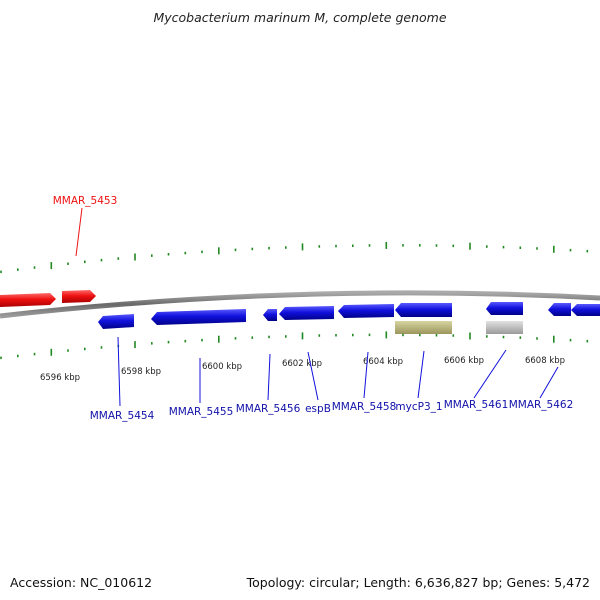  What do you see at coordinates (306, 313) in the screenshot?
I see `gene-arrow-espb` at bounding box center [306, 313].